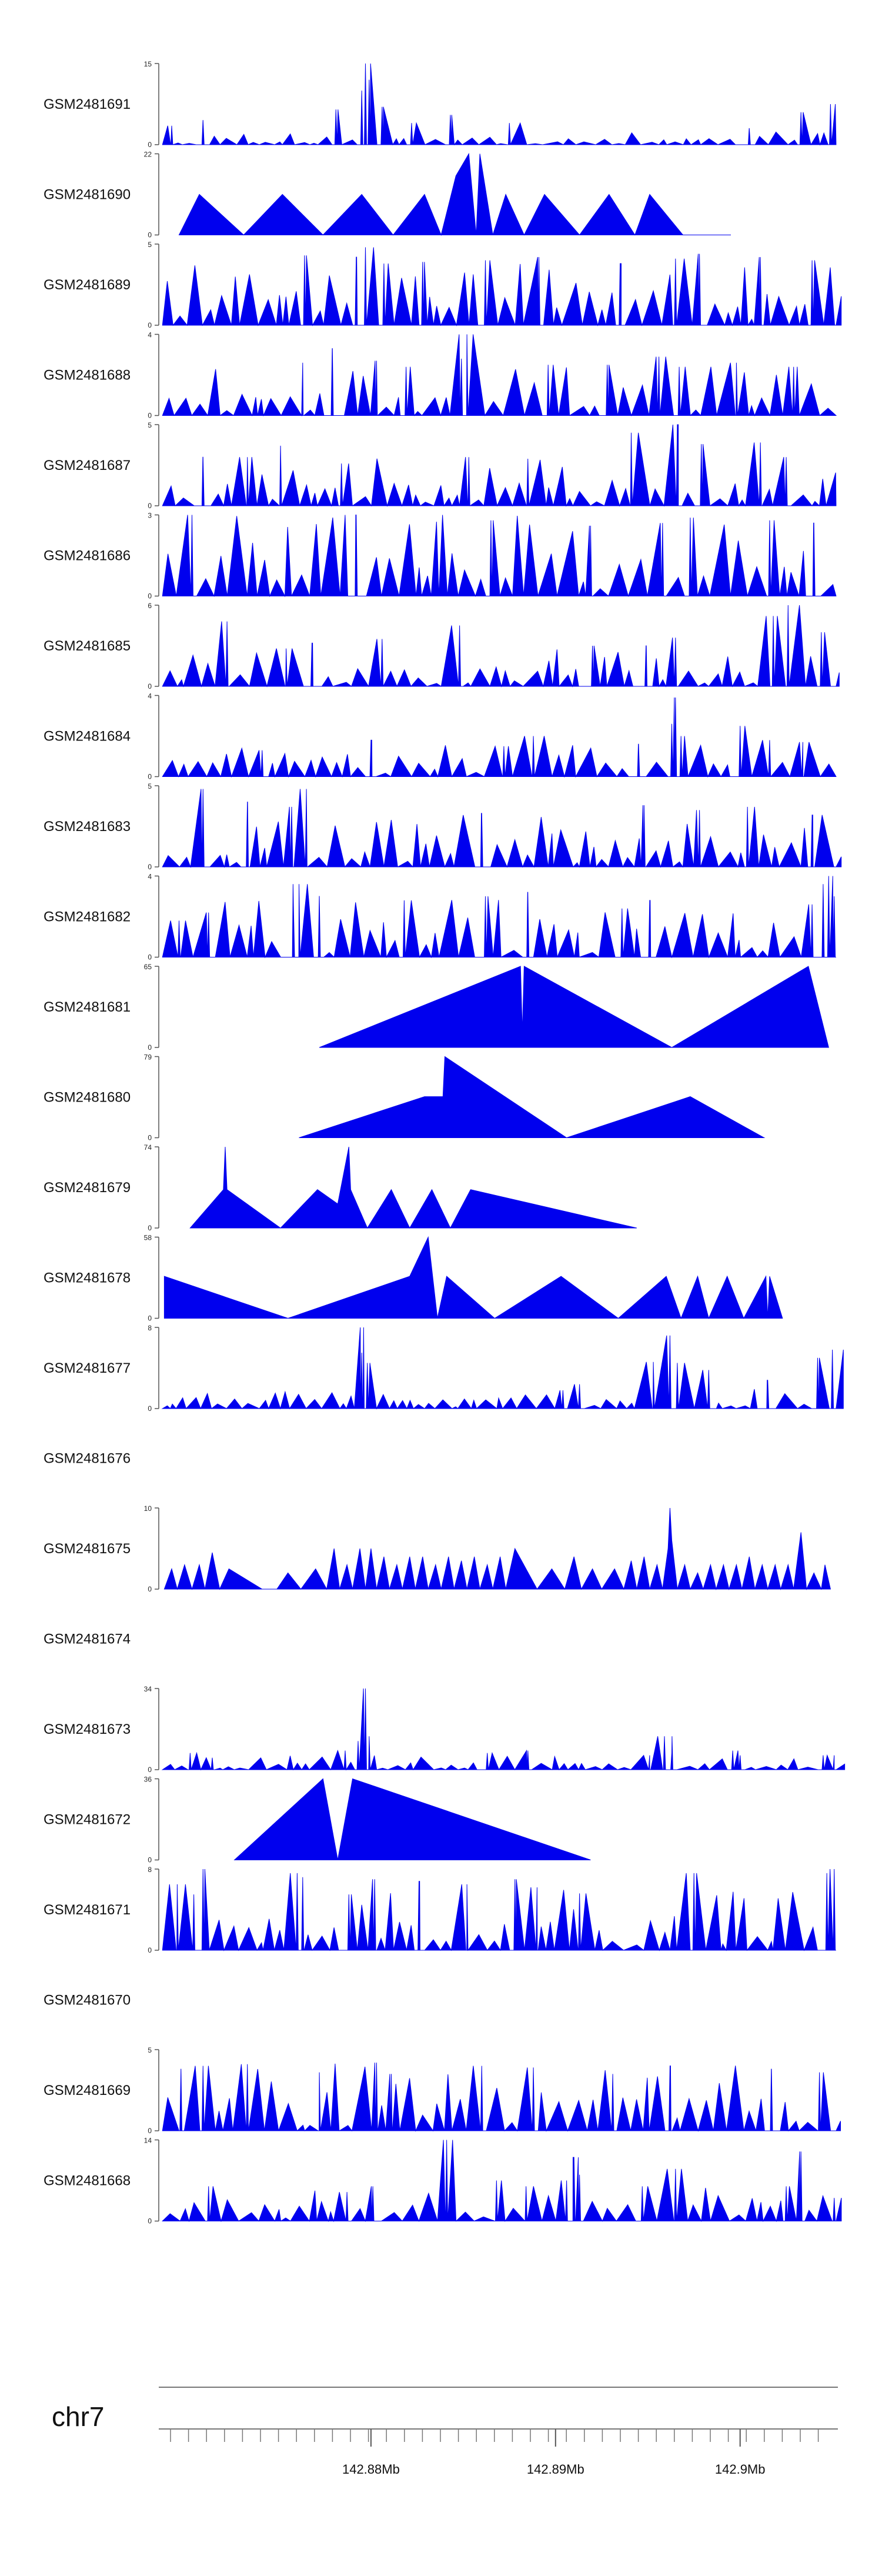 This screenshot has height=2576, width=882. I want to click on track-GSM2481674: GSM2481674, so click(87, 1639).